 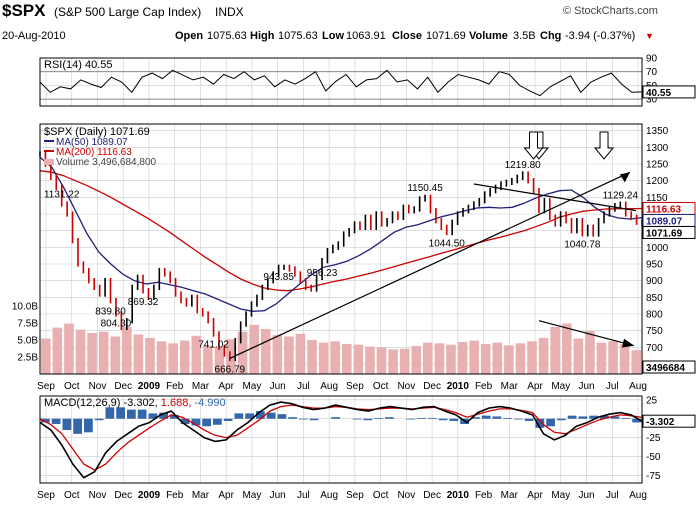 I want to click on open-label: Open, so click(x=189, y=36).